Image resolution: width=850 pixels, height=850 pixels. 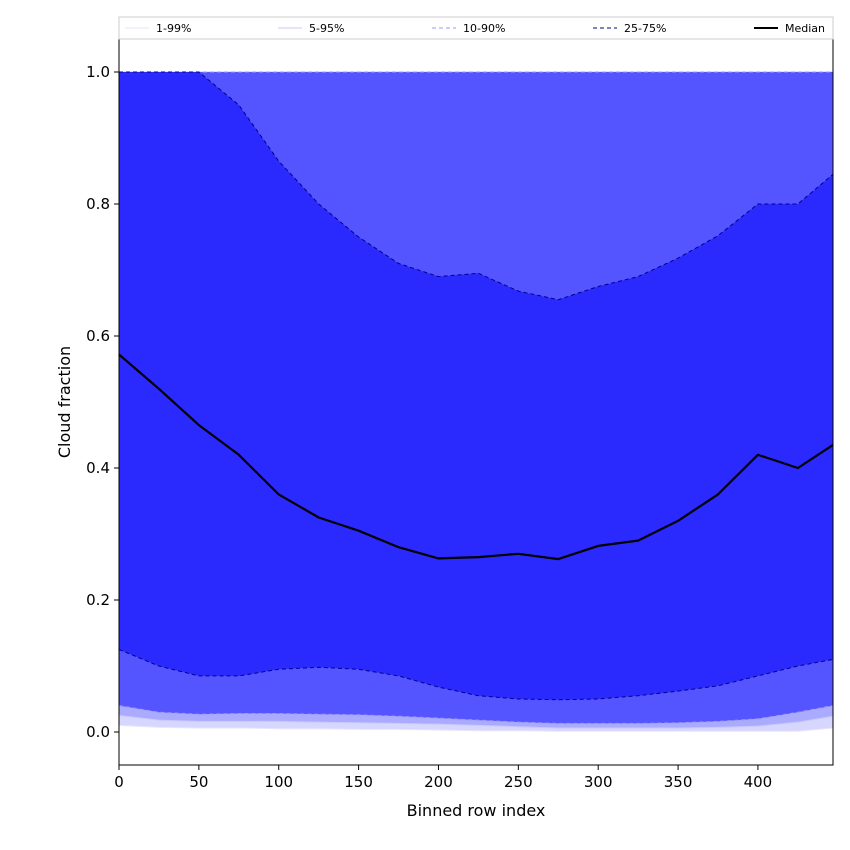 I want to click on legend-label-1-99: 1-99%, so click(x=173, y=28).